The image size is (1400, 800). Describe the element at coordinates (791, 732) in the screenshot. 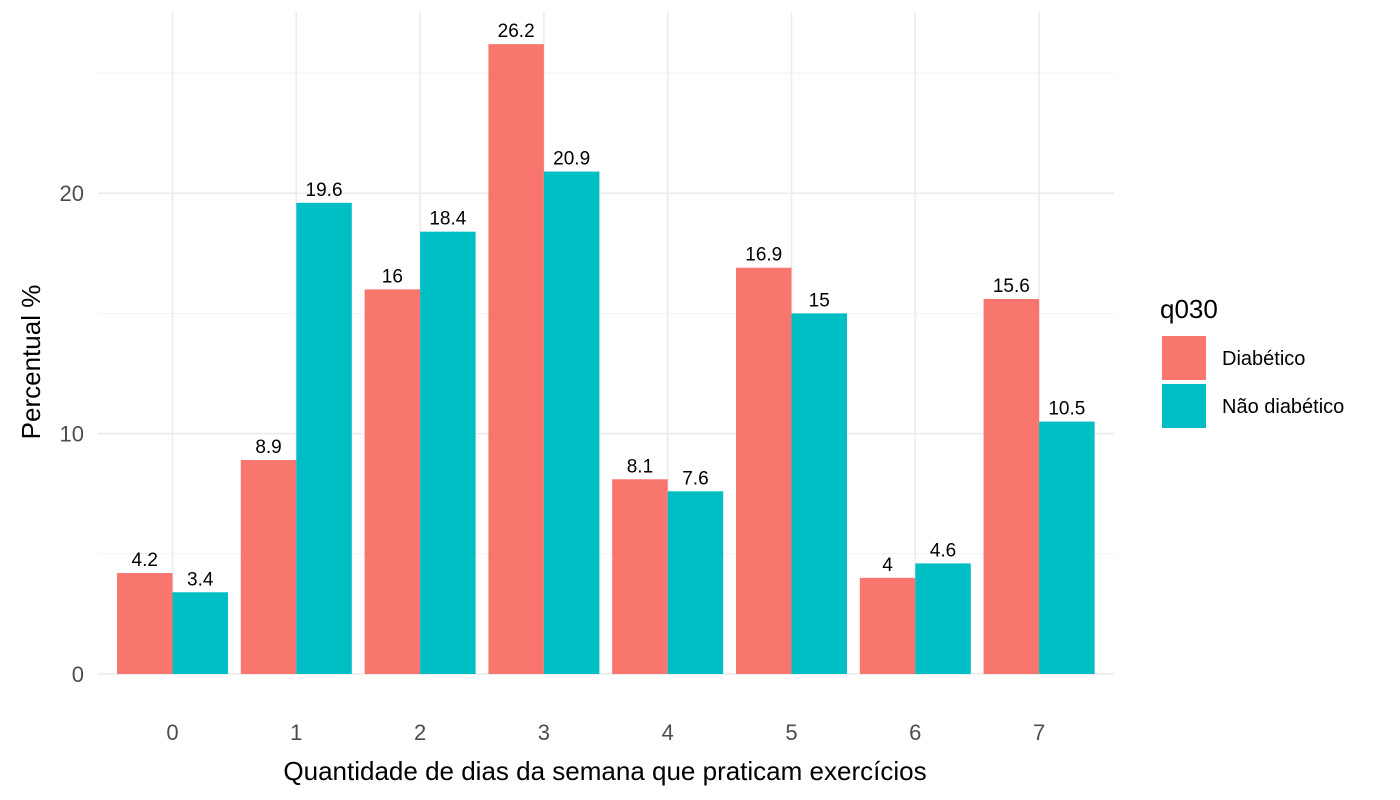

I see `x-tick-label: 5` at that location.